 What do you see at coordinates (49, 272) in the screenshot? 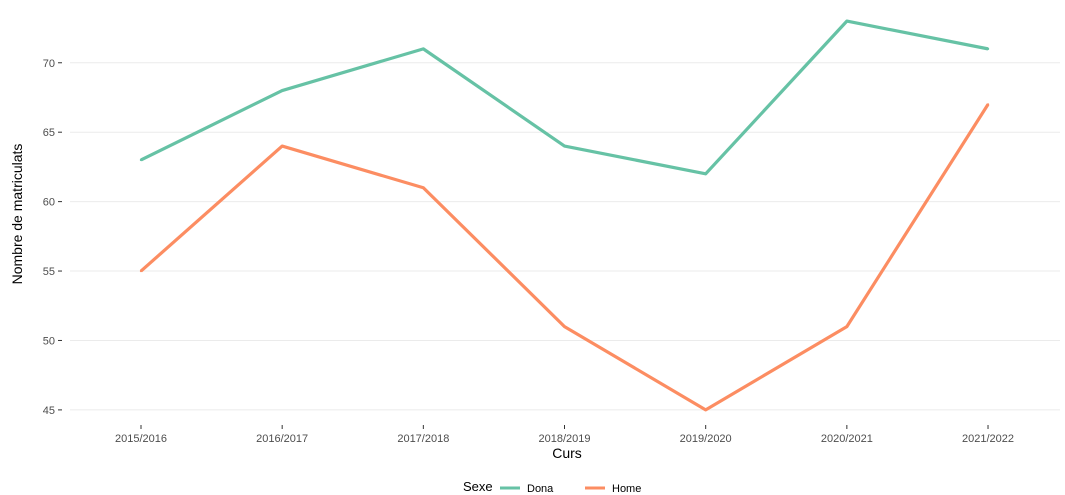
I see `y-tick-label: 55` at bounding box center [49, 272].